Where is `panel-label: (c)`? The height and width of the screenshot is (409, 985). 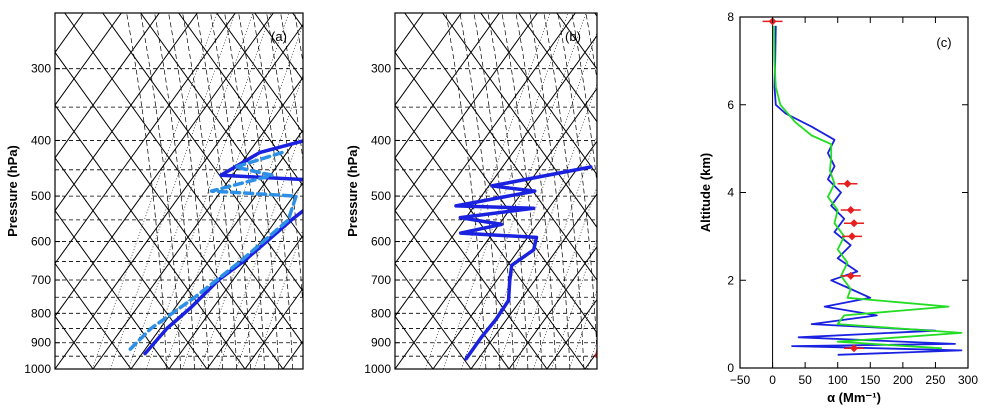
panel-label: (c) is located at coordinates (943, 42).